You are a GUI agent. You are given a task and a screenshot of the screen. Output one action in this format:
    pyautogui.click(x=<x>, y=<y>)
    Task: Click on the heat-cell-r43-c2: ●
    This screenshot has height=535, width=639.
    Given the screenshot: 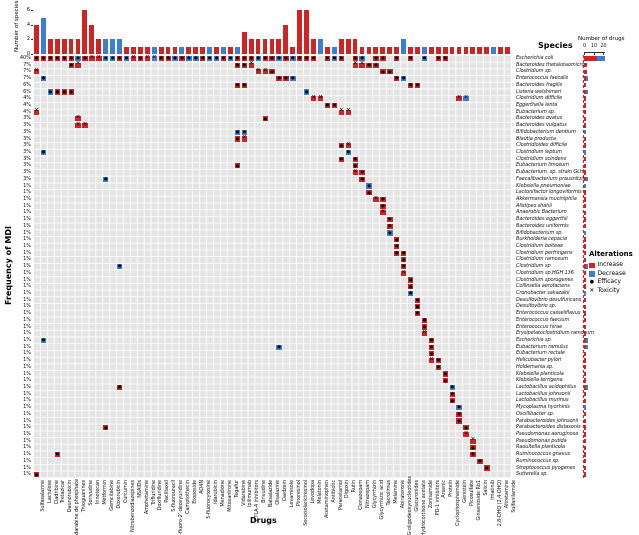 What is the action you would take?
    pyautogui.click(x=43, y=340)
    